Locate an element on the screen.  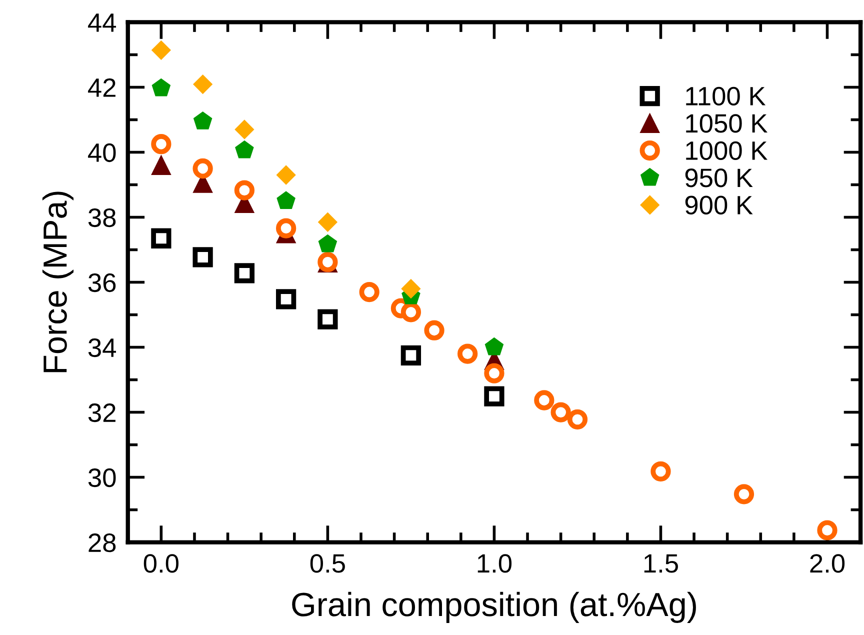
x-tick-label: 2.0 is located at coordinates (827, 563).